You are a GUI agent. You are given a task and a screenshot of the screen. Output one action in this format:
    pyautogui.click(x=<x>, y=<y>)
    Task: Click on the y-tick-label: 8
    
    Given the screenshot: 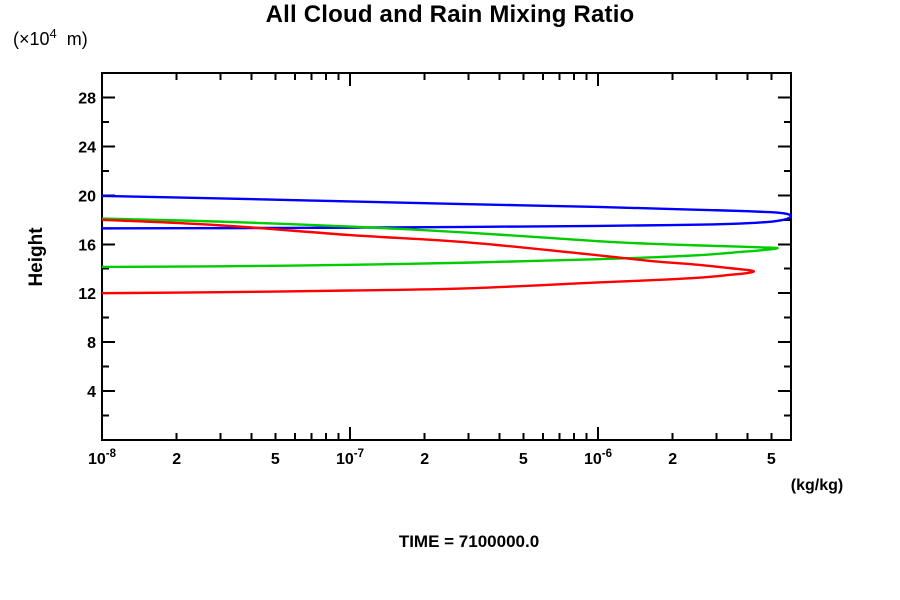 What is the action you would take?
    pyautogui.click(x=91, y=343)
    